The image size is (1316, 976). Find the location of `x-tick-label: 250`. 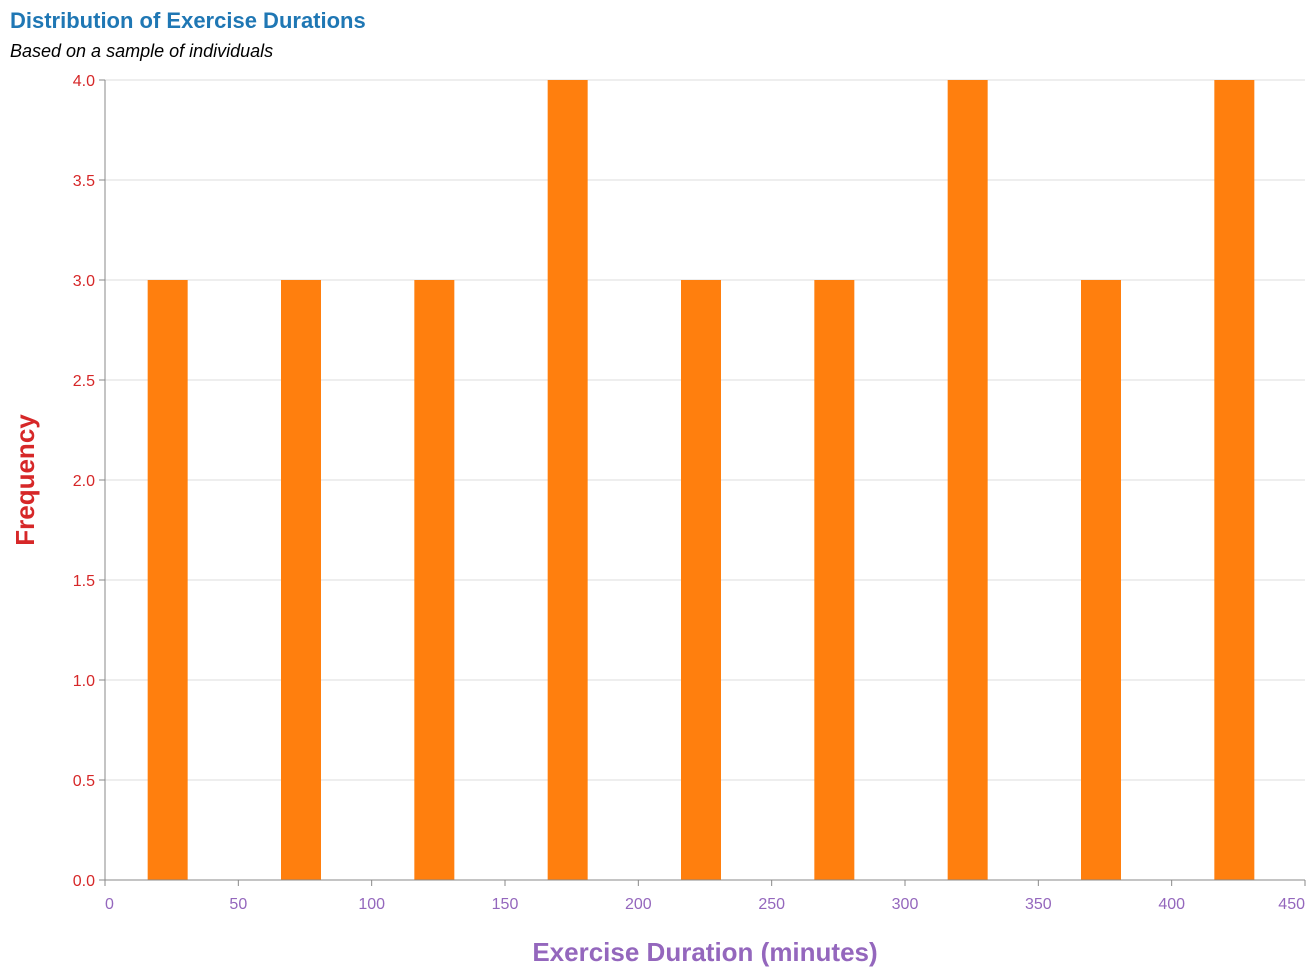

x-tick-label: 250 is located at coordinates (771, 904).